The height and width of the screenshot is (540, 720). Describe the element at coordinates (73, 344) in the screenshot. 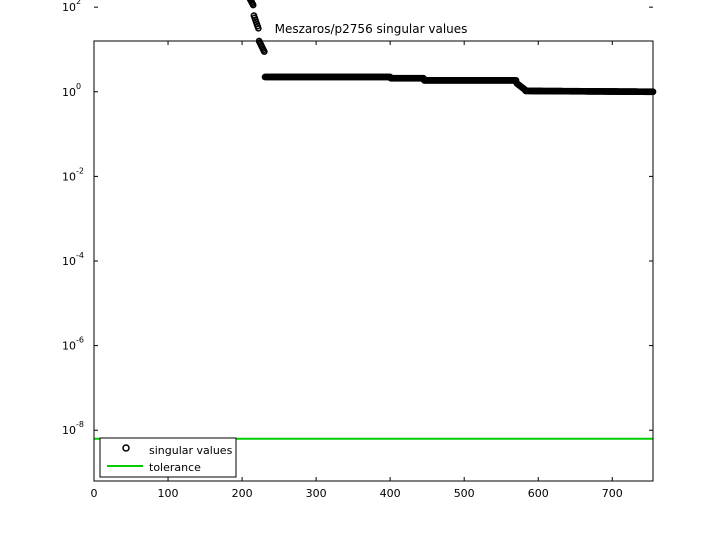

I see `y-tick-label: 10⁻⁶` at that location.